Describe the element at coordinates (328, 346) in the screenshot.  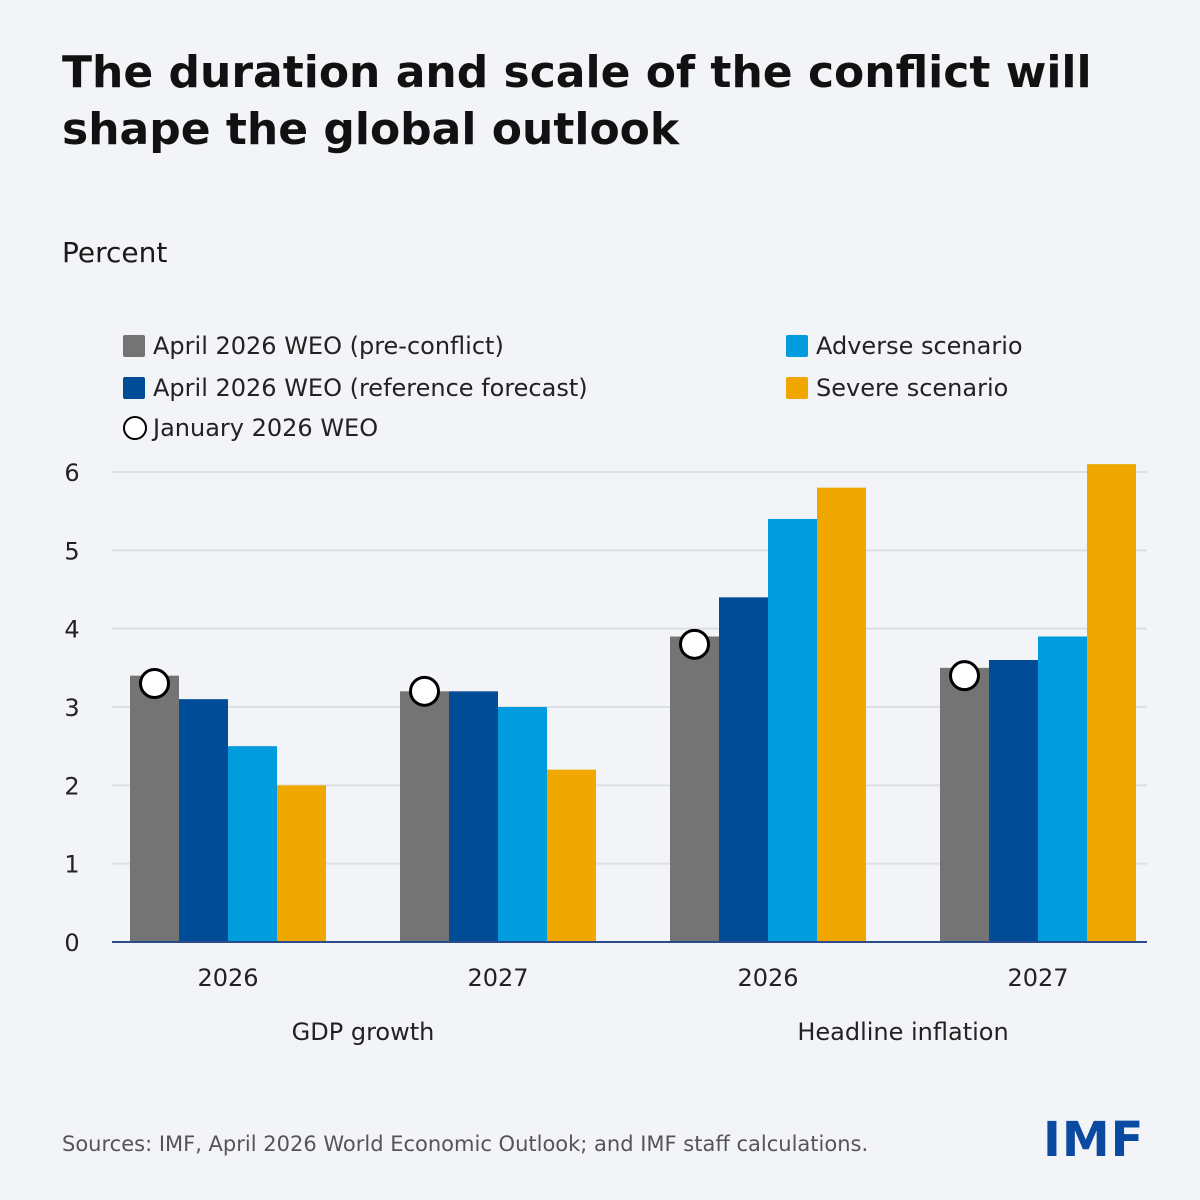
I see `legend-label: April 2026 WEO (pre-conflict)` at that location.